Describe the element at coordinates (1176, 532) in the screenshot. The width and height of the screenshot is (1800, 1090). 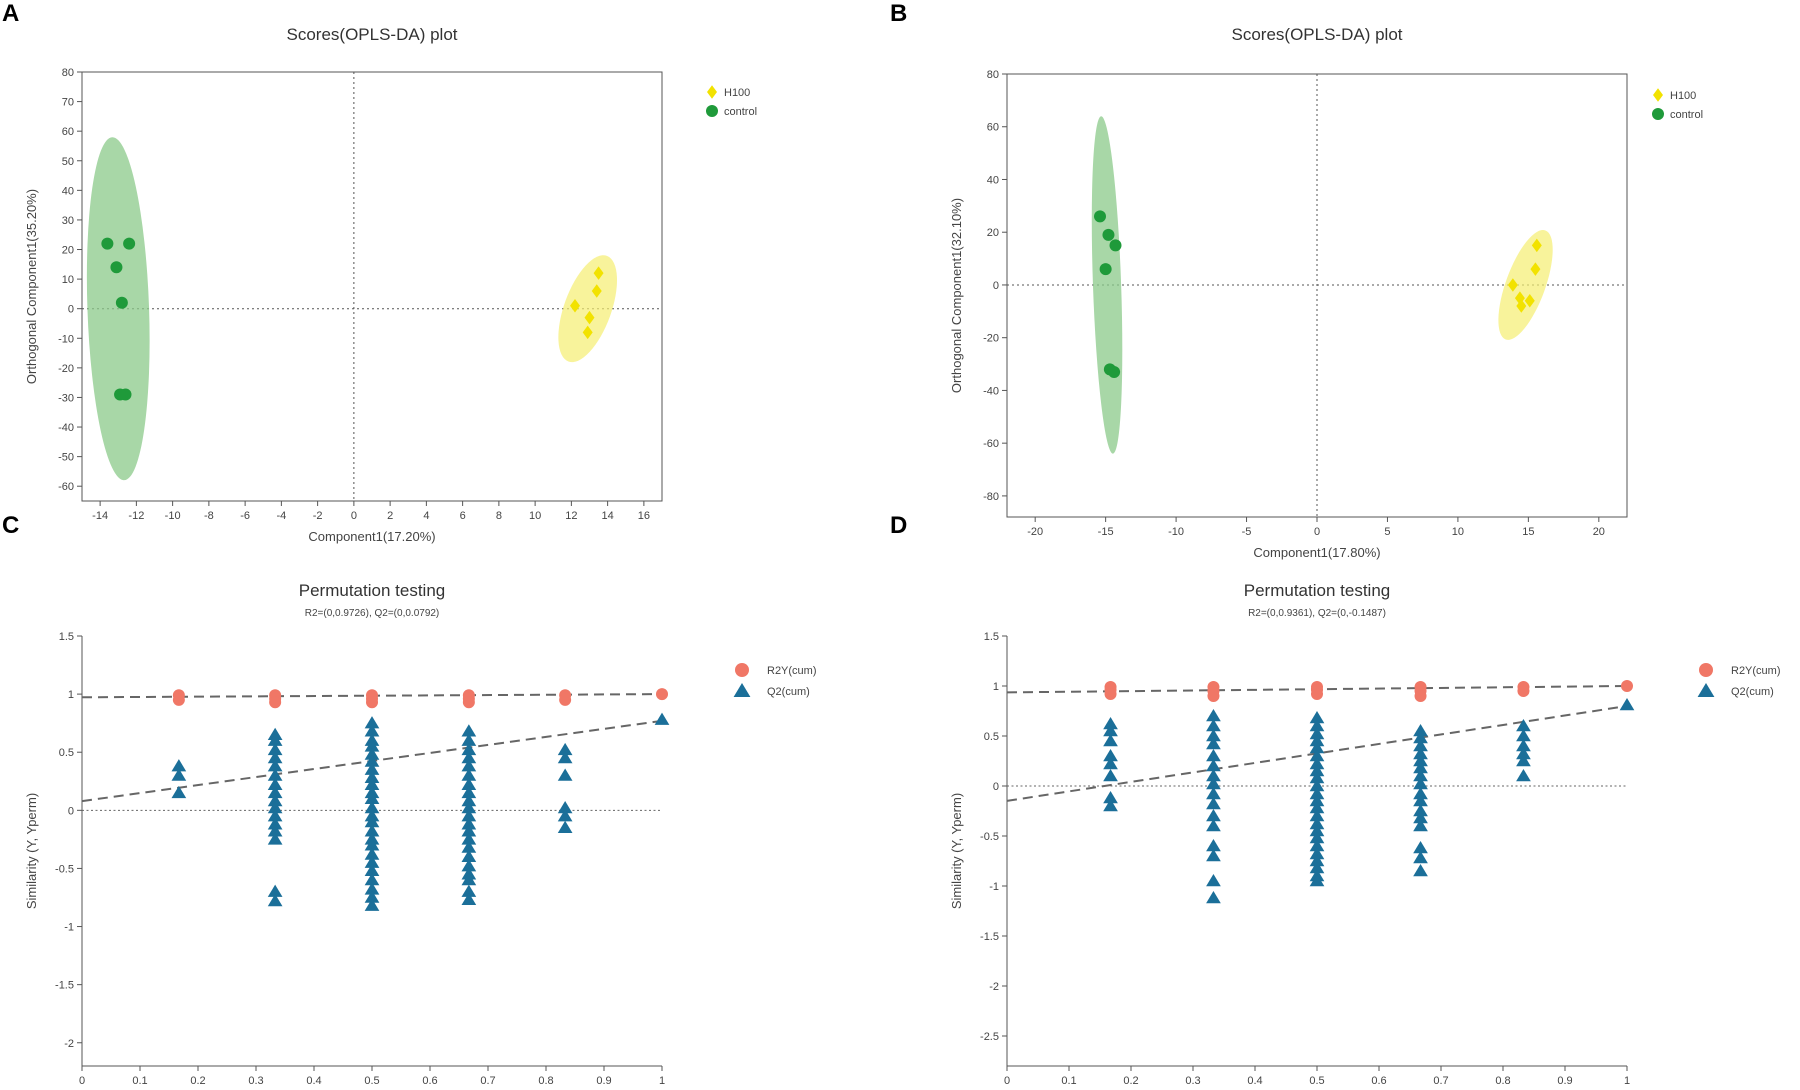
I see `x-tick-label: -10` at that location.